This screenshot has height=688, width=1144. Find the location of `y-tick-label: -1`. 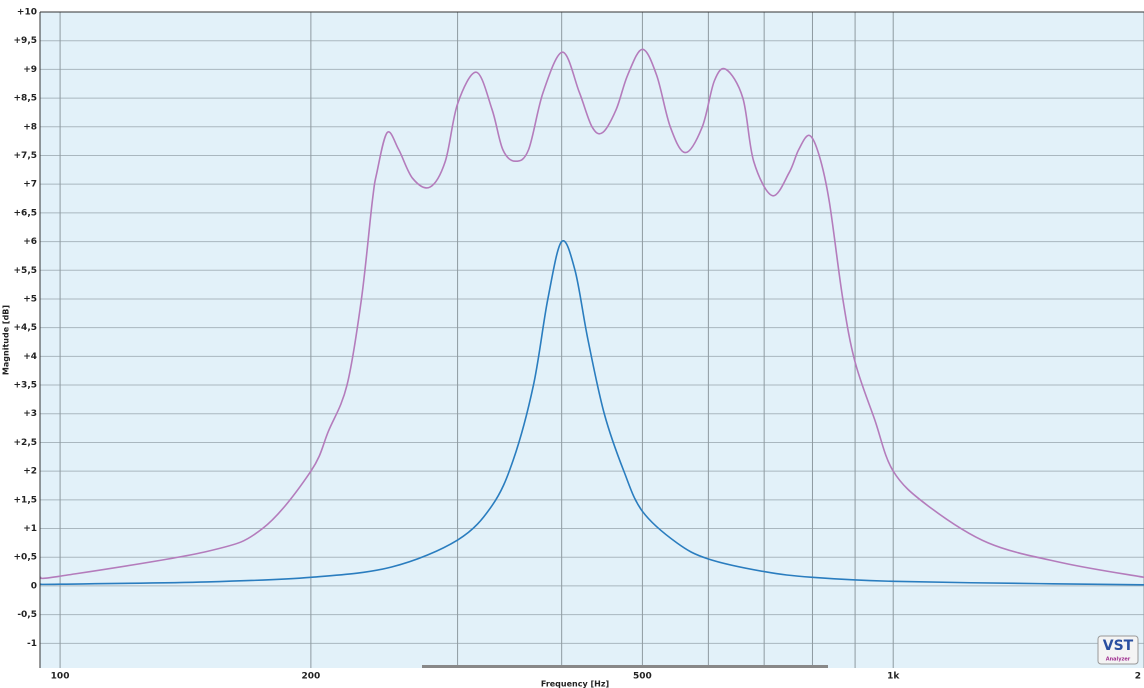

y-tick-label: -1 is located at coordinates (32, 644).